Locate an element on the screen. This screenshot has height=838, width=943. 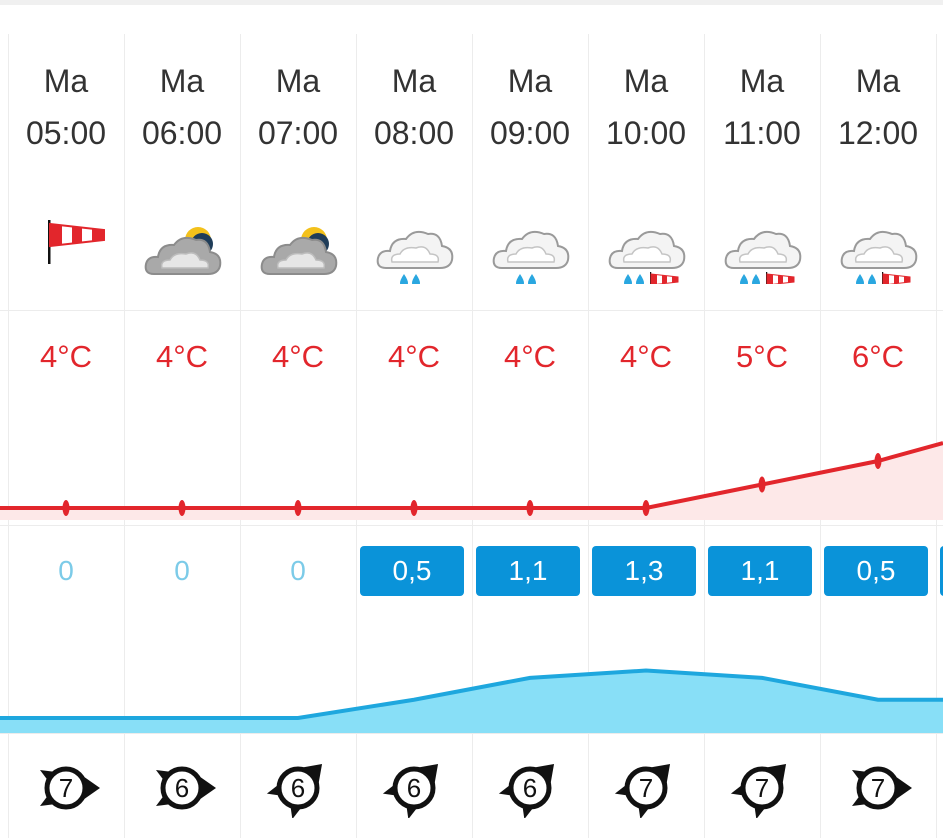
hour-column: Ma 07:00 4°C 0 6 is located at coordinates (298, 436).